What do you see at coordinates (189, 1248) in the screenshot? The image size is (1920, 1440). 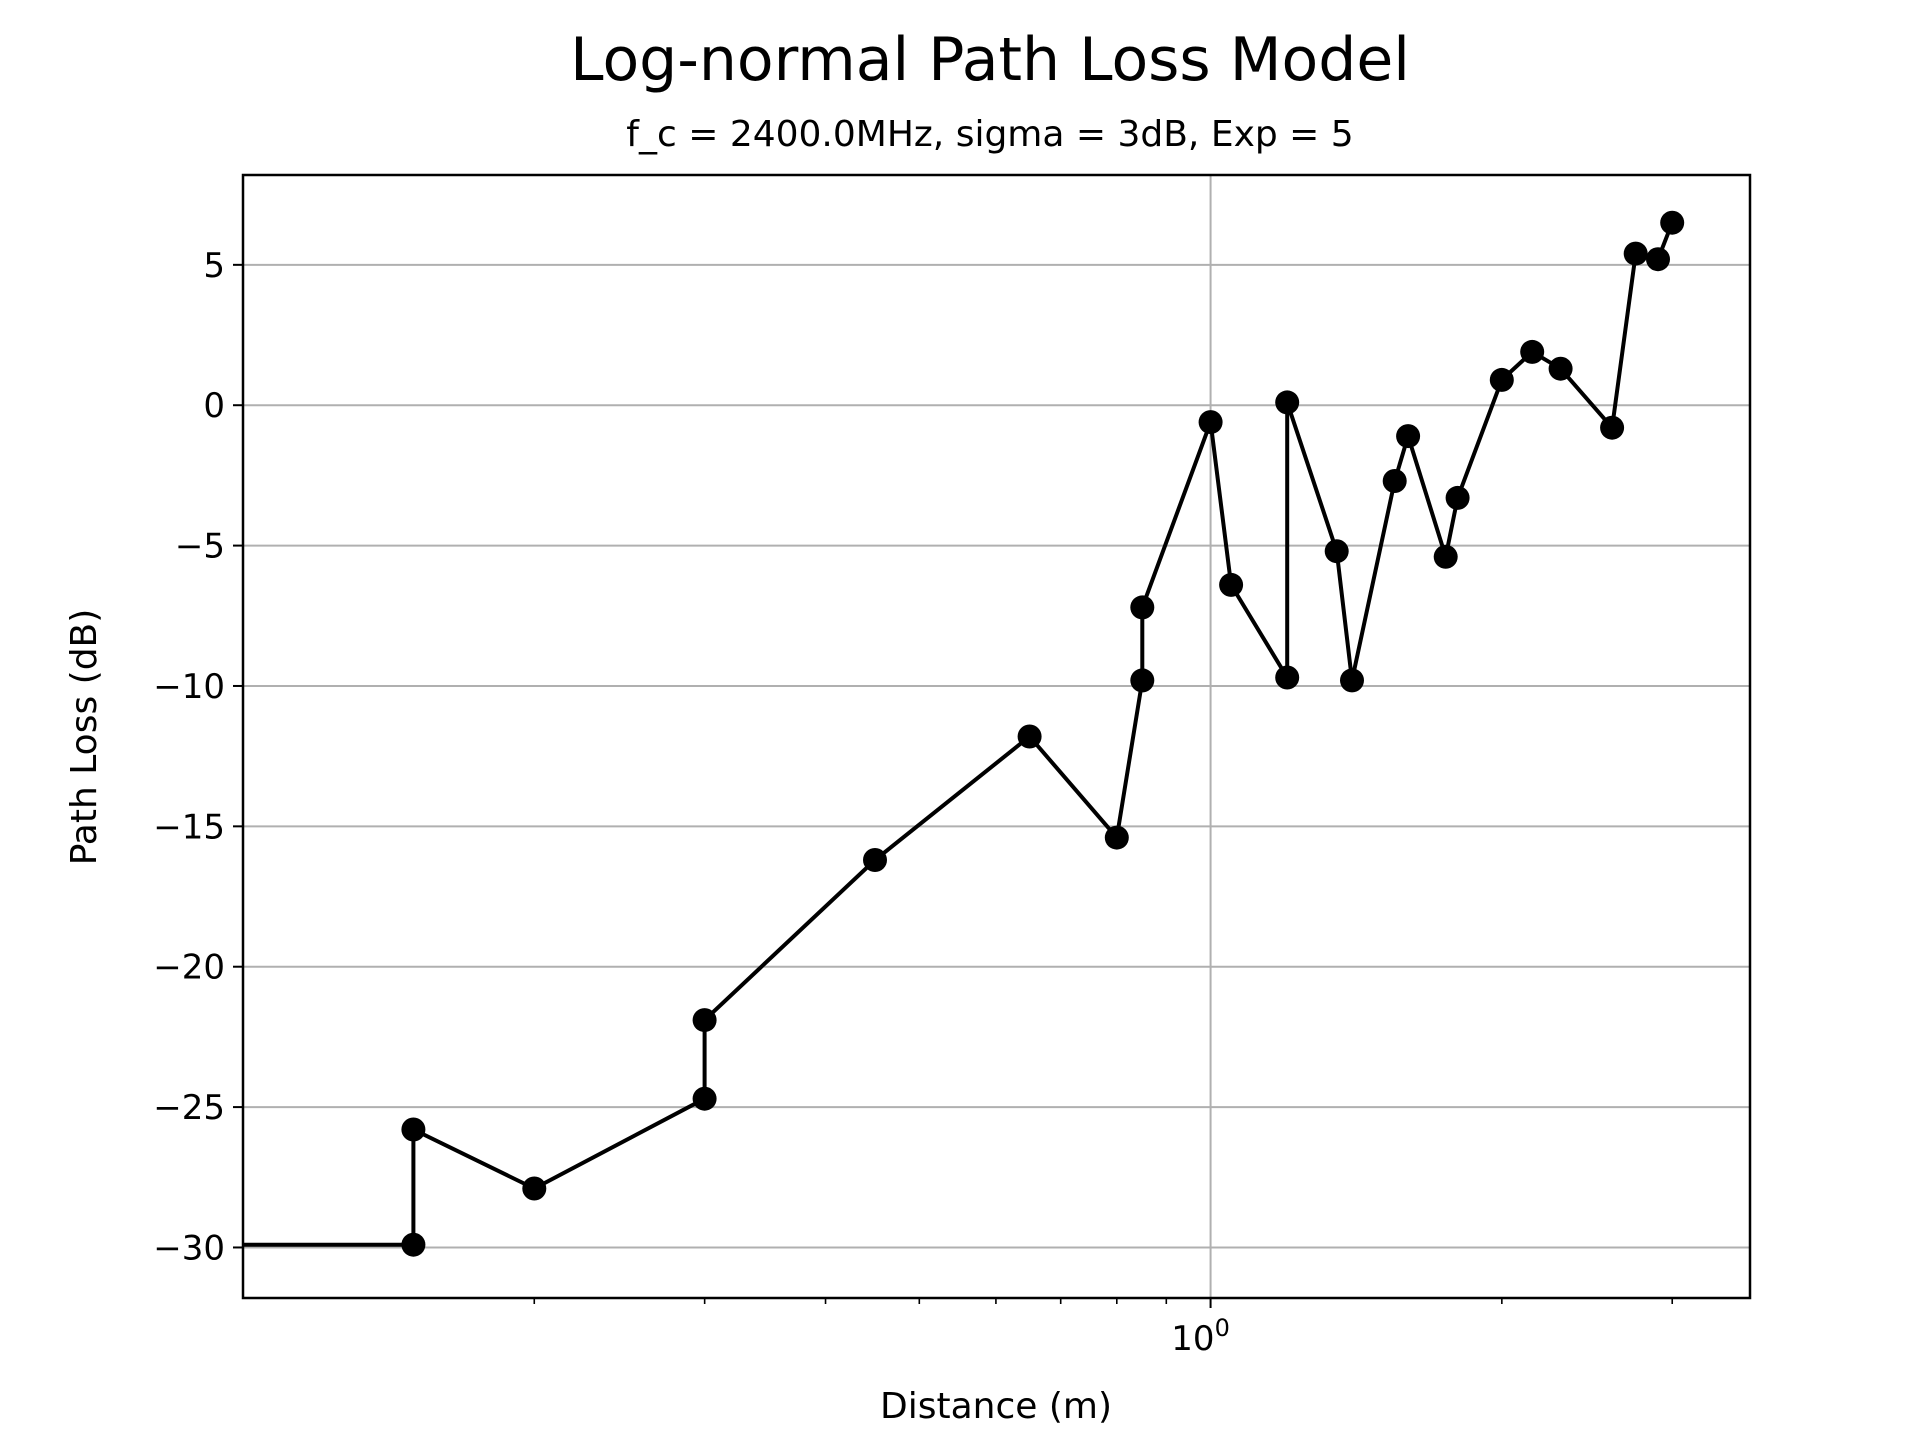 I see `y-tick-label: −30` at bounding box center [189, 1248].